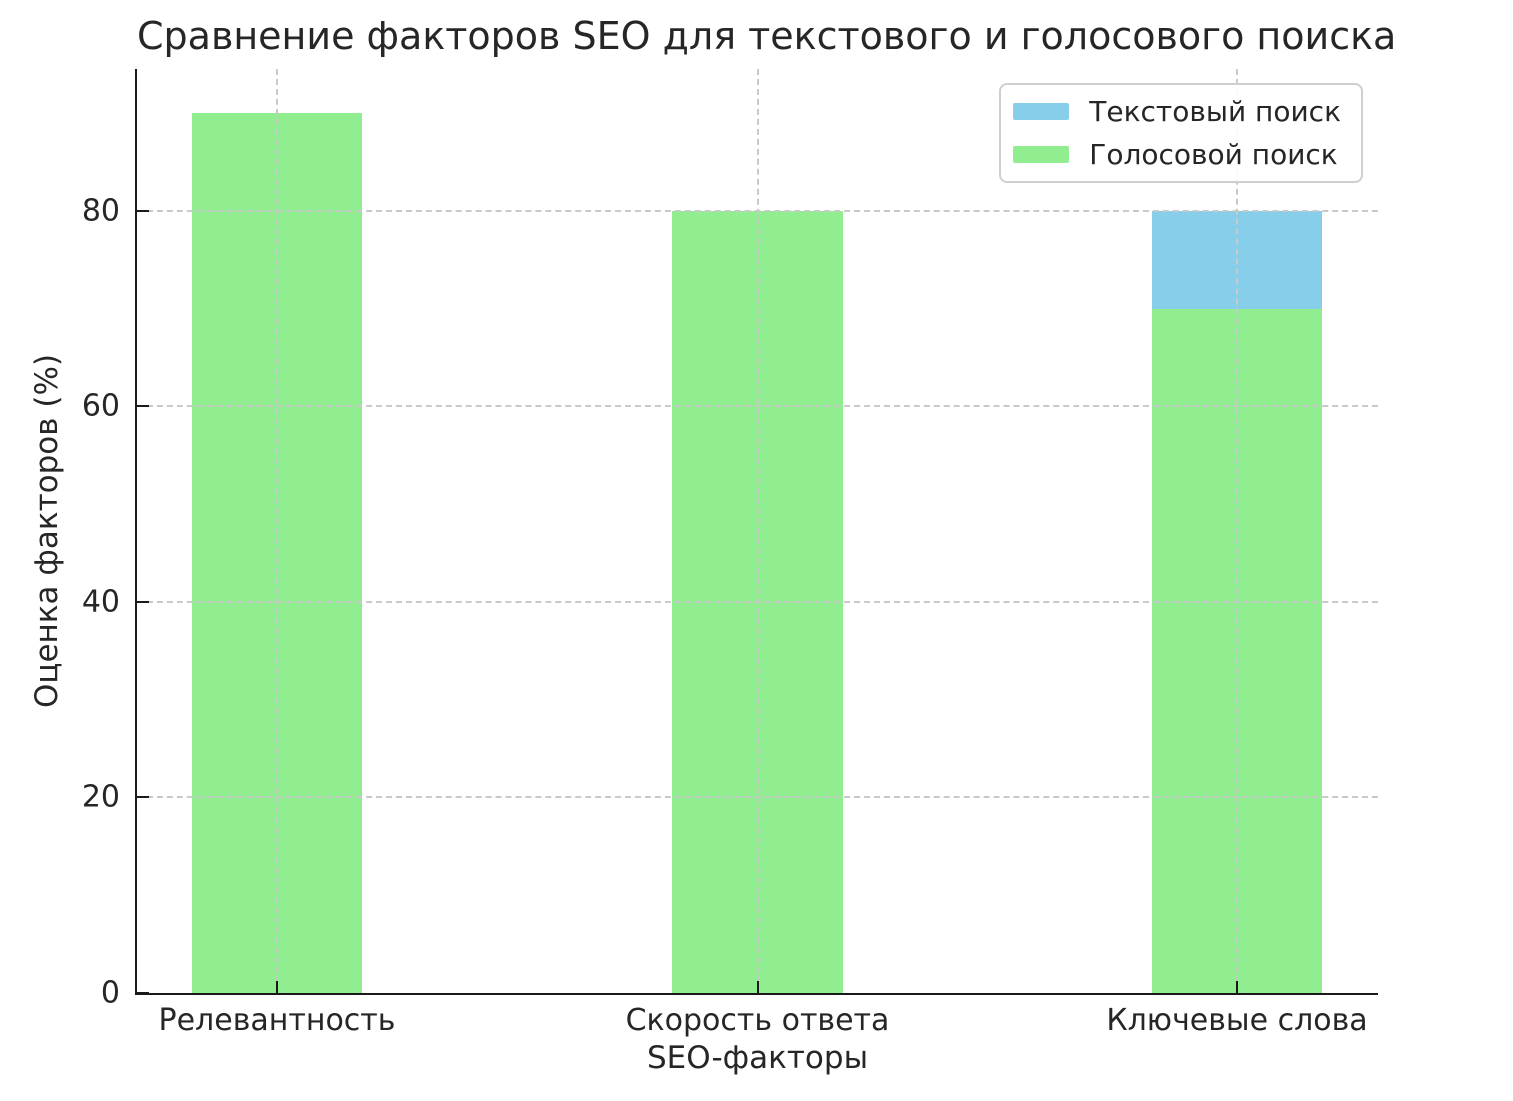 Image resolution: width=1513 pixels, height=1101 pixels. Describe the element at coordinates (757, 1020) in the screenshot. I see `x-tick-label: Скорость ответа` at that location.